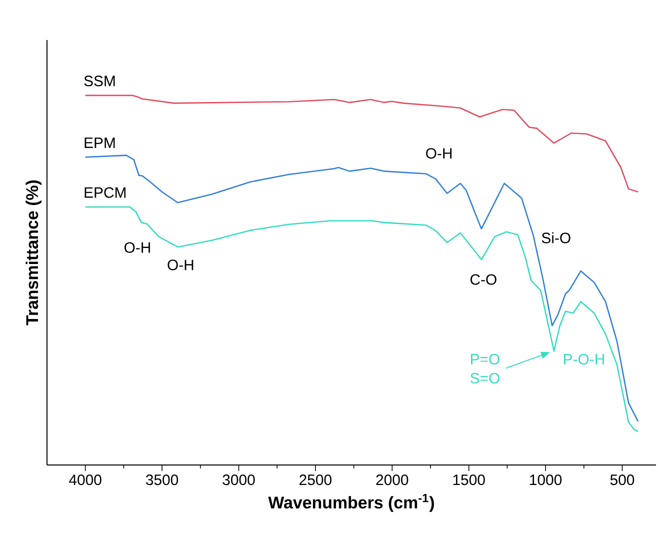 This screenshot has width=658, height=538. I want to click on x-tick-label: 4000, so click(85, 480).